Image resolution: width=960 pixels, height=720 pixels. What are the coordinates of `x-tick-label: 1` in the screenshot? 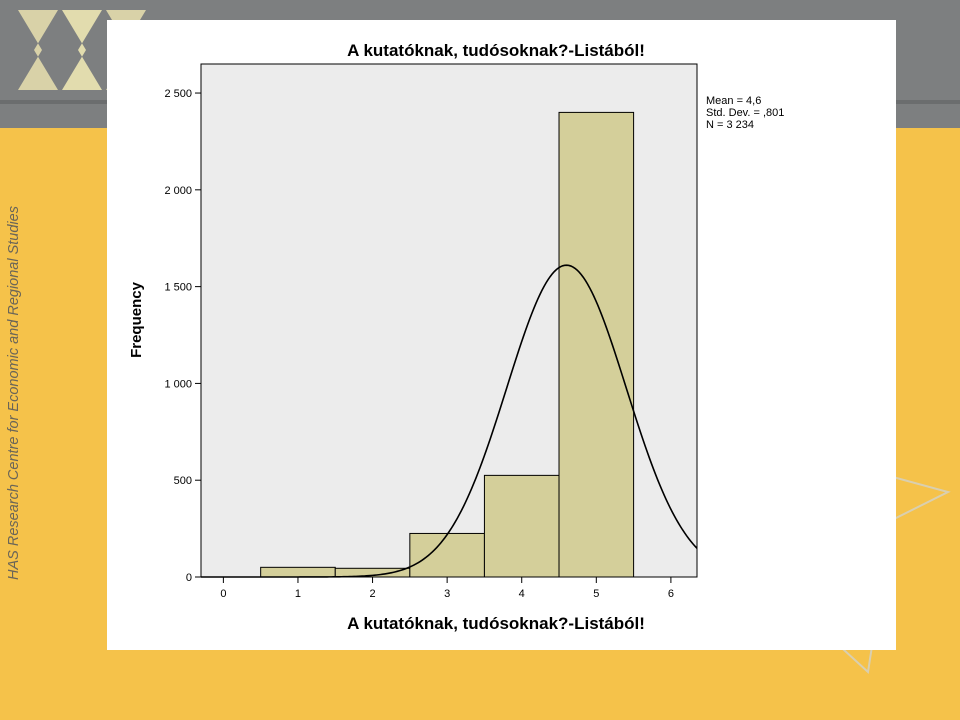 It's located at (298, 594).